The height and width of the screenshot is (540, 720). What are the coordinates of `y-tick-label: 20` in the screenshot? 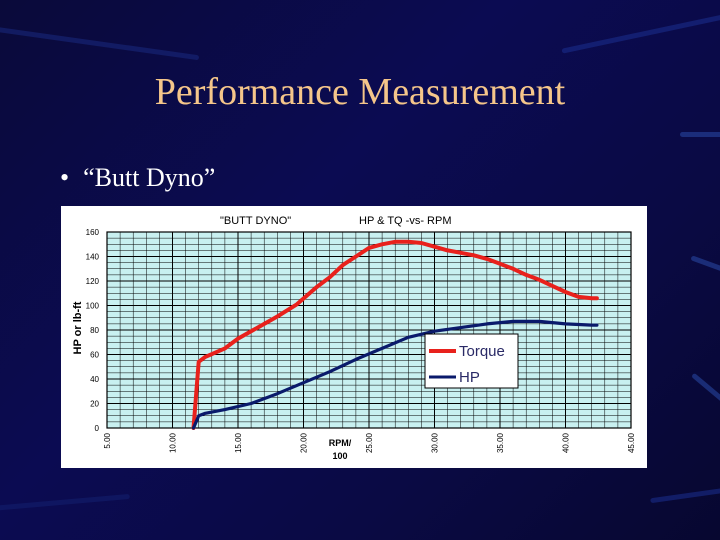 It's located at (94, 404).